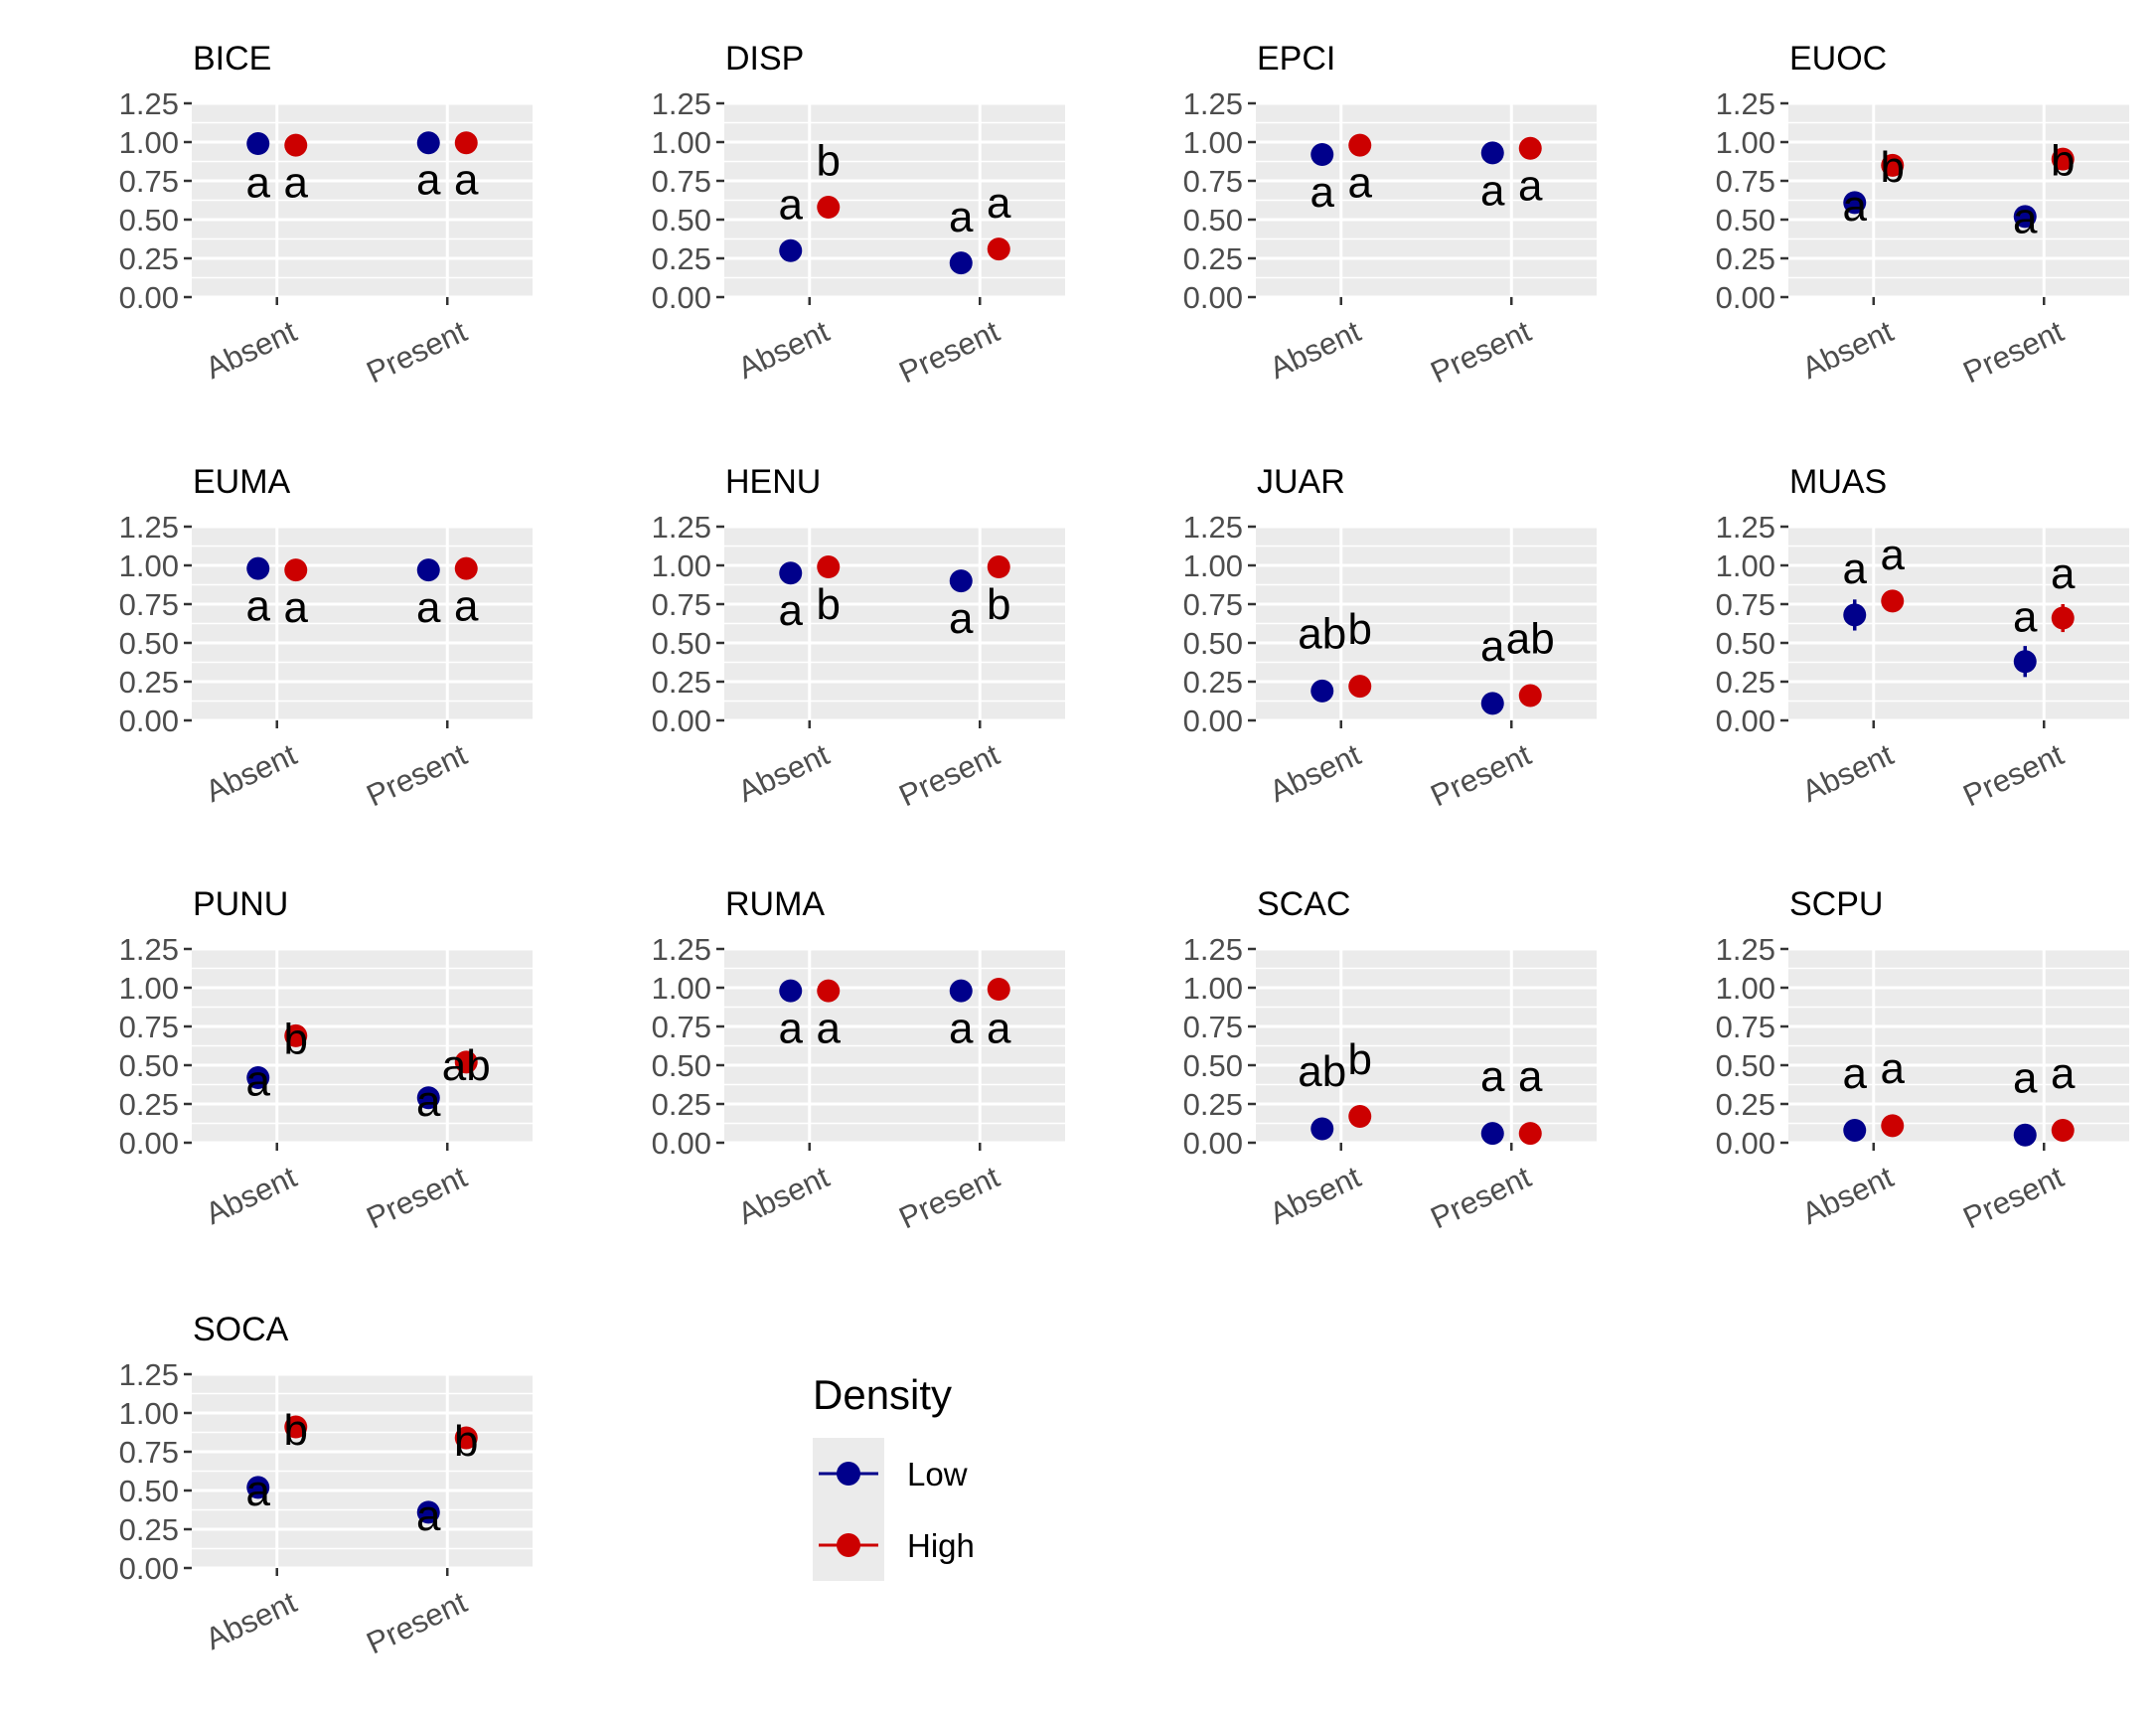 This screenshot has width=2156, height=1726. I want to click on panel-title: EPCI, so click(1296, 59).